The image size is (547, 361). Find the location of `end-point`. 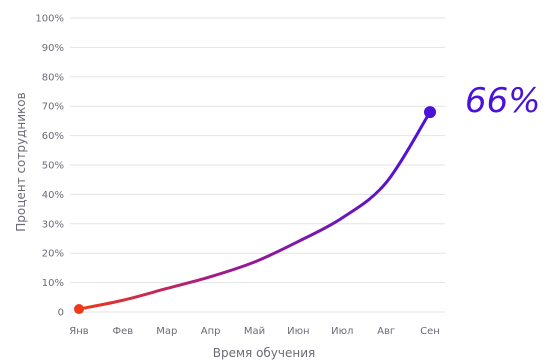

end-point is located at coordinates (430, 112).